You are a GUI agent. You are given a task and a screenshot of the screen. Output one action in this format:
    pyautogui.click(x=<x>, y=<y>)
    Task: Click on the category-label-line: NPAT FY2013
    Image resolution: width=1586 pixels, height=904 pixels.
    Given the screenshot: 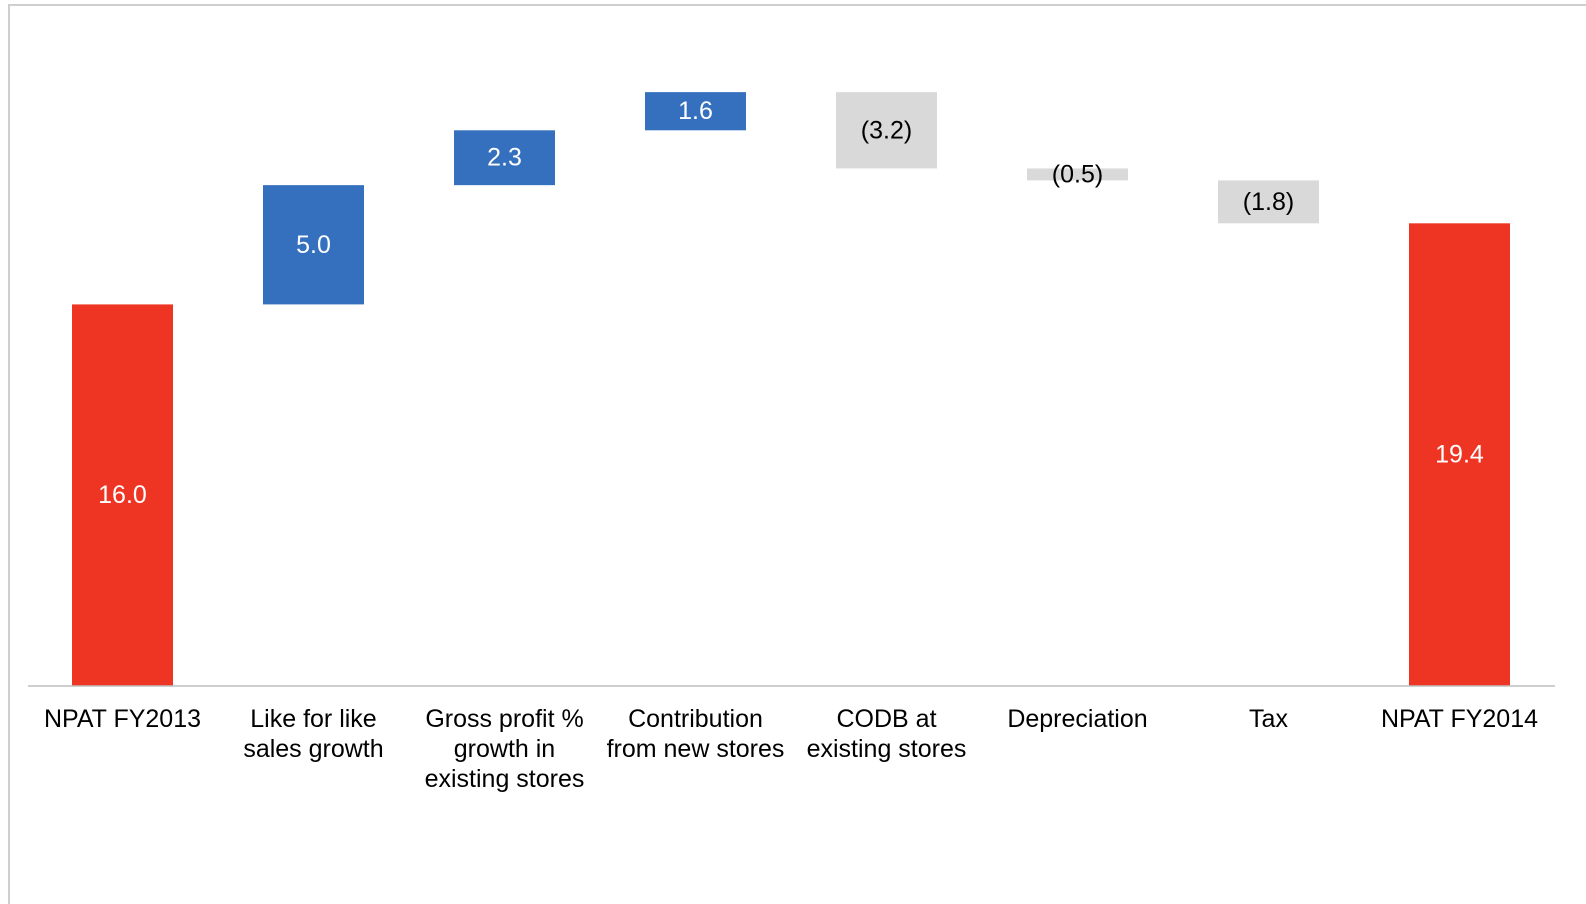 What is the action you would take?
    pyautogui.click(x=122, y=719)
    